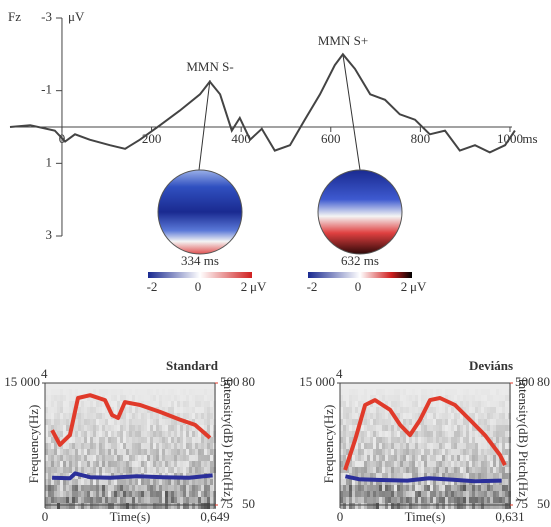 This screenshot has height=527, width=551. I want to click on spectrogram-image, so click(425, 446).